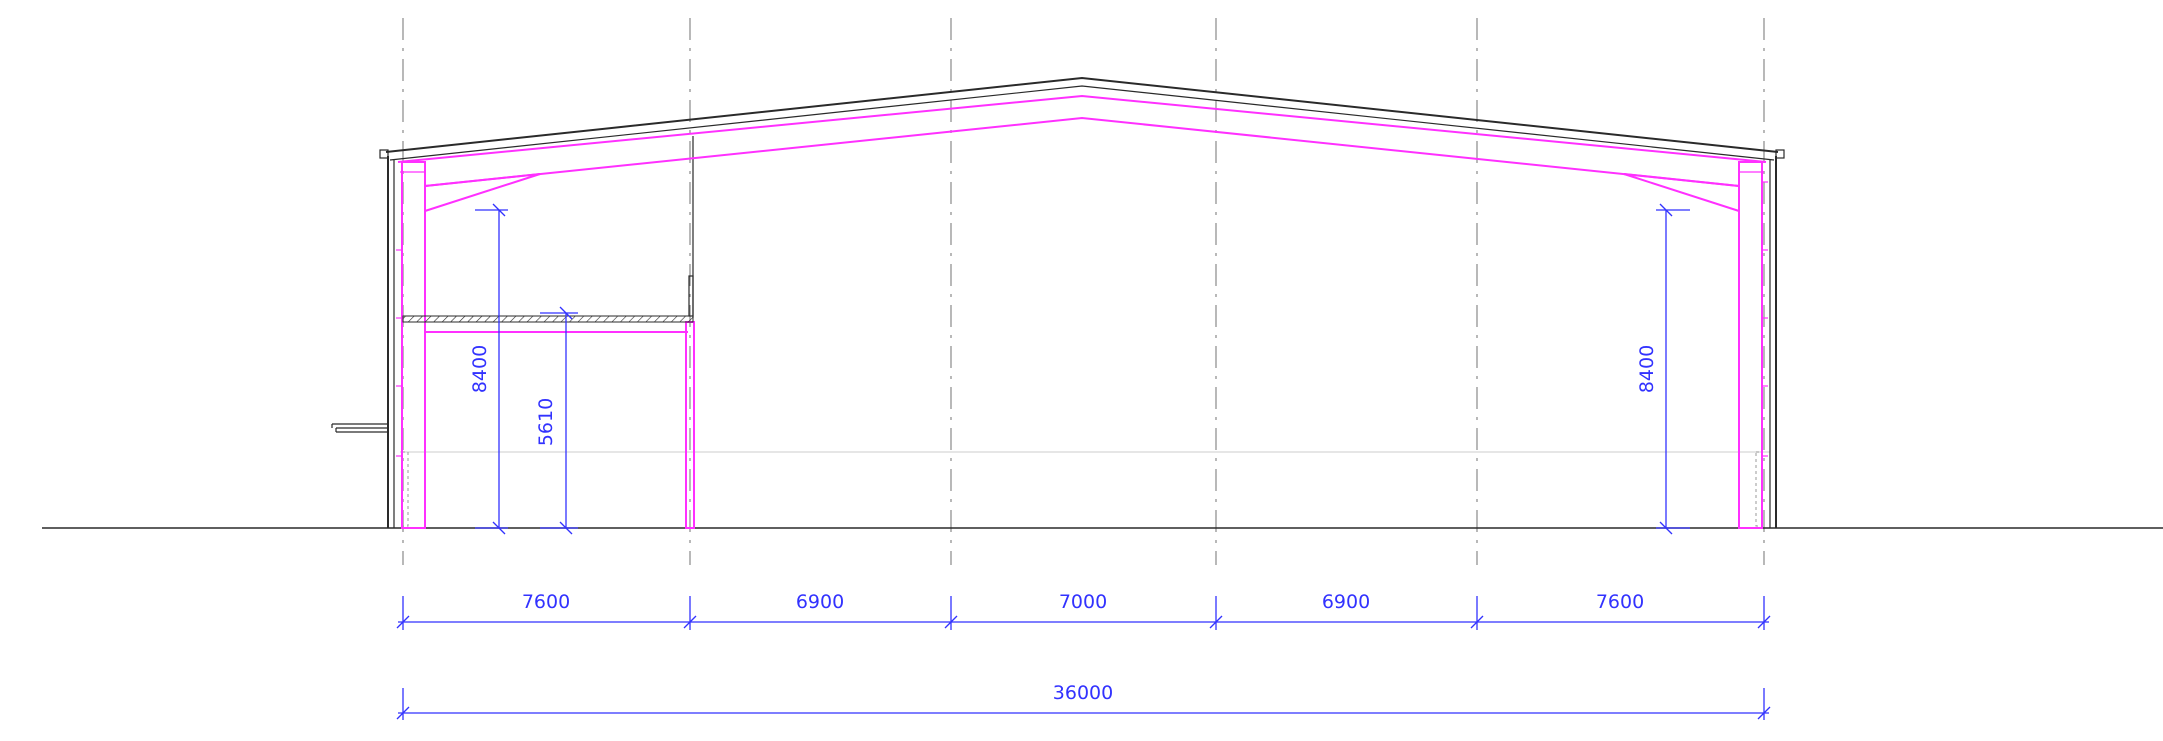  What do you see at coordinates (1346, 602) in the screenshot?
I see `dimension-bay-4: 6900` at bounding box center [1346, 602].